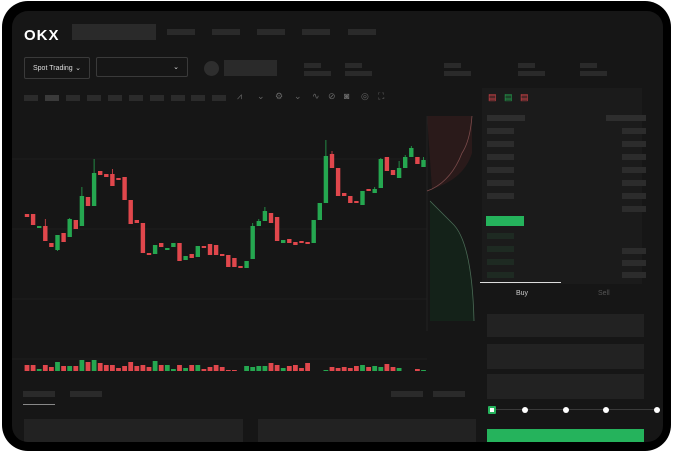  What do you see at coordinates (492, 410) in the screenshot?
I see `slider-handle` at bounding box center [492, 410].